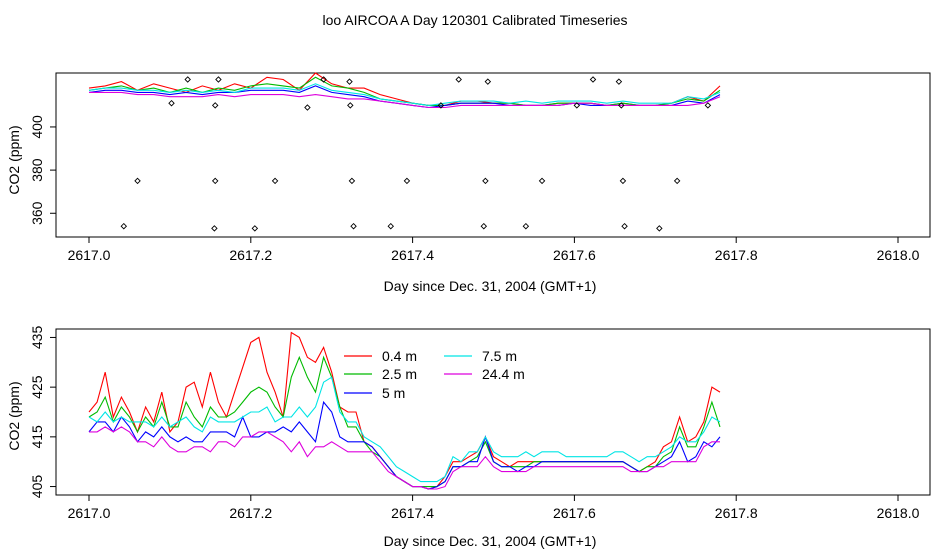  What do you see at coordinates (399, 374) in the screenshot?
I see `legend-label-2-5-m: 2.5 m` at bounding box center [399, 374].